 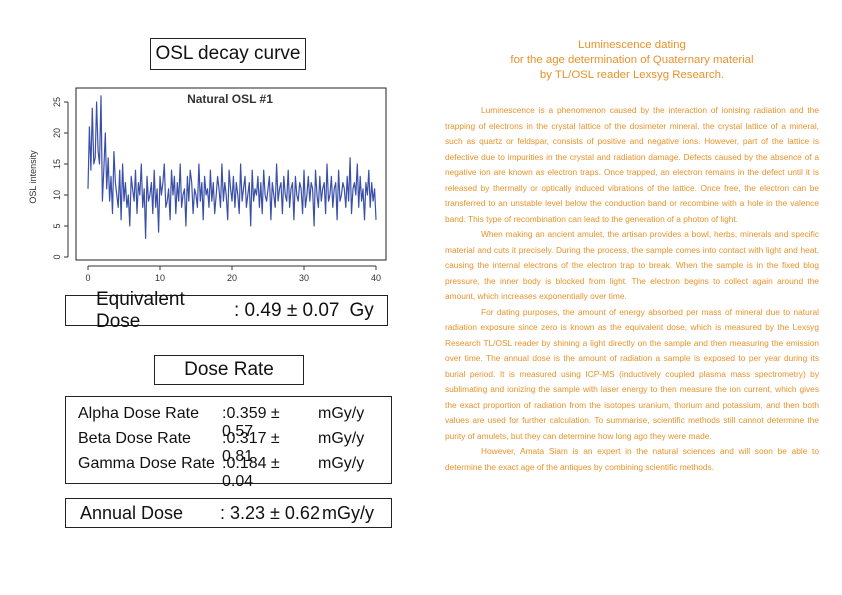 I want to click on annual-dose-unit: mGy/y, so click(x=347, y=512).